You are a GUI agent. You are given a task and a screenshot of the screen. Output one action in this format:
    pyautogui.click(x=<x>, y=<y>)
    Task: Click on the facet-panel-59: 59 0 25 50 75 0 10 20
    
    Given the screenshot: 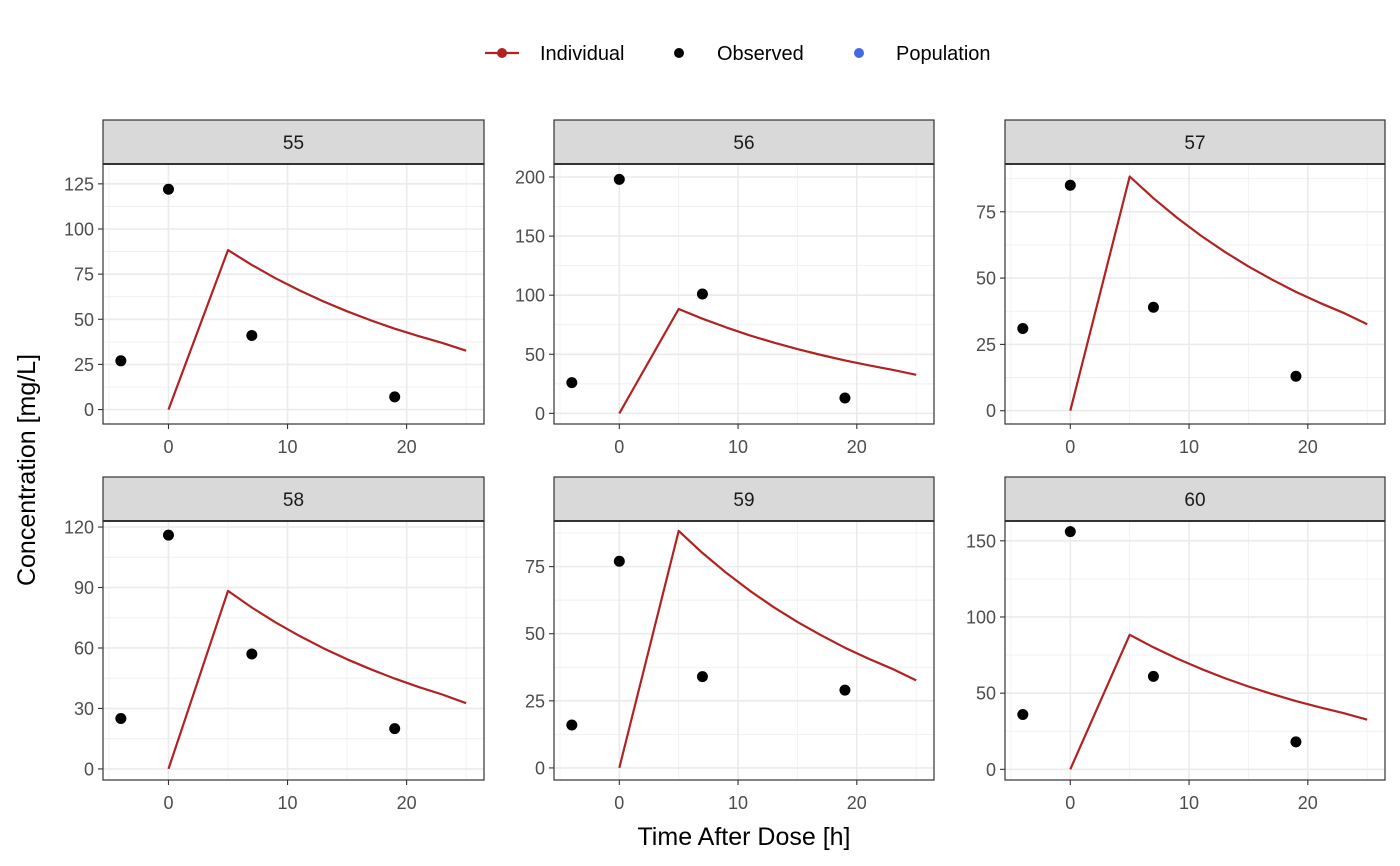 What is the action you would take?
    pyautogui.click(x=730, y=644)
    